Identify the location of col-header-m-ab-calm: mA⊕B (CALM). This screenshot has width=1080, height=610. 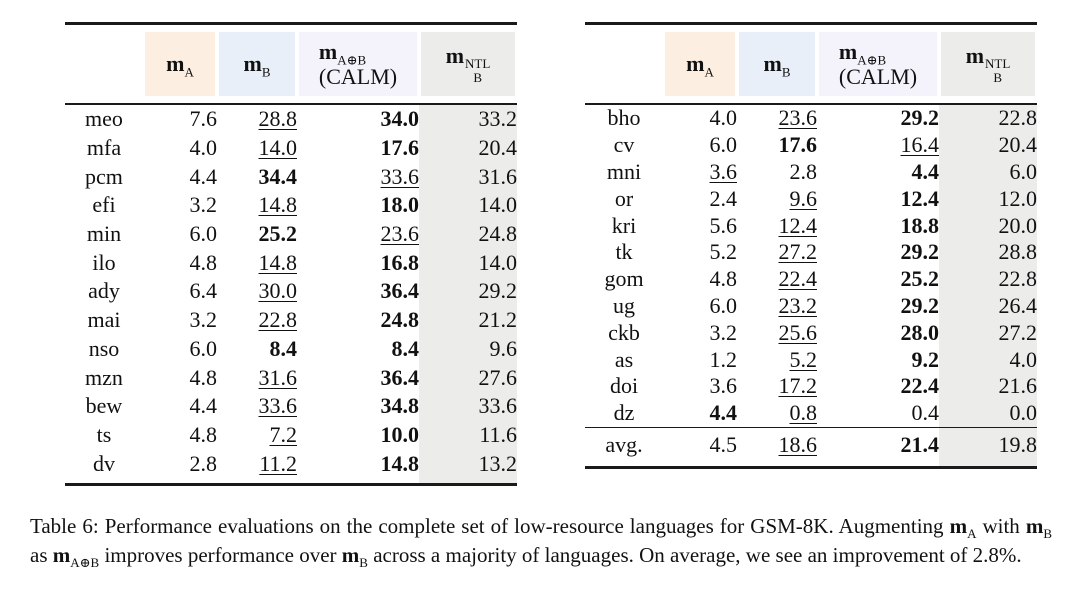
(358, 64).